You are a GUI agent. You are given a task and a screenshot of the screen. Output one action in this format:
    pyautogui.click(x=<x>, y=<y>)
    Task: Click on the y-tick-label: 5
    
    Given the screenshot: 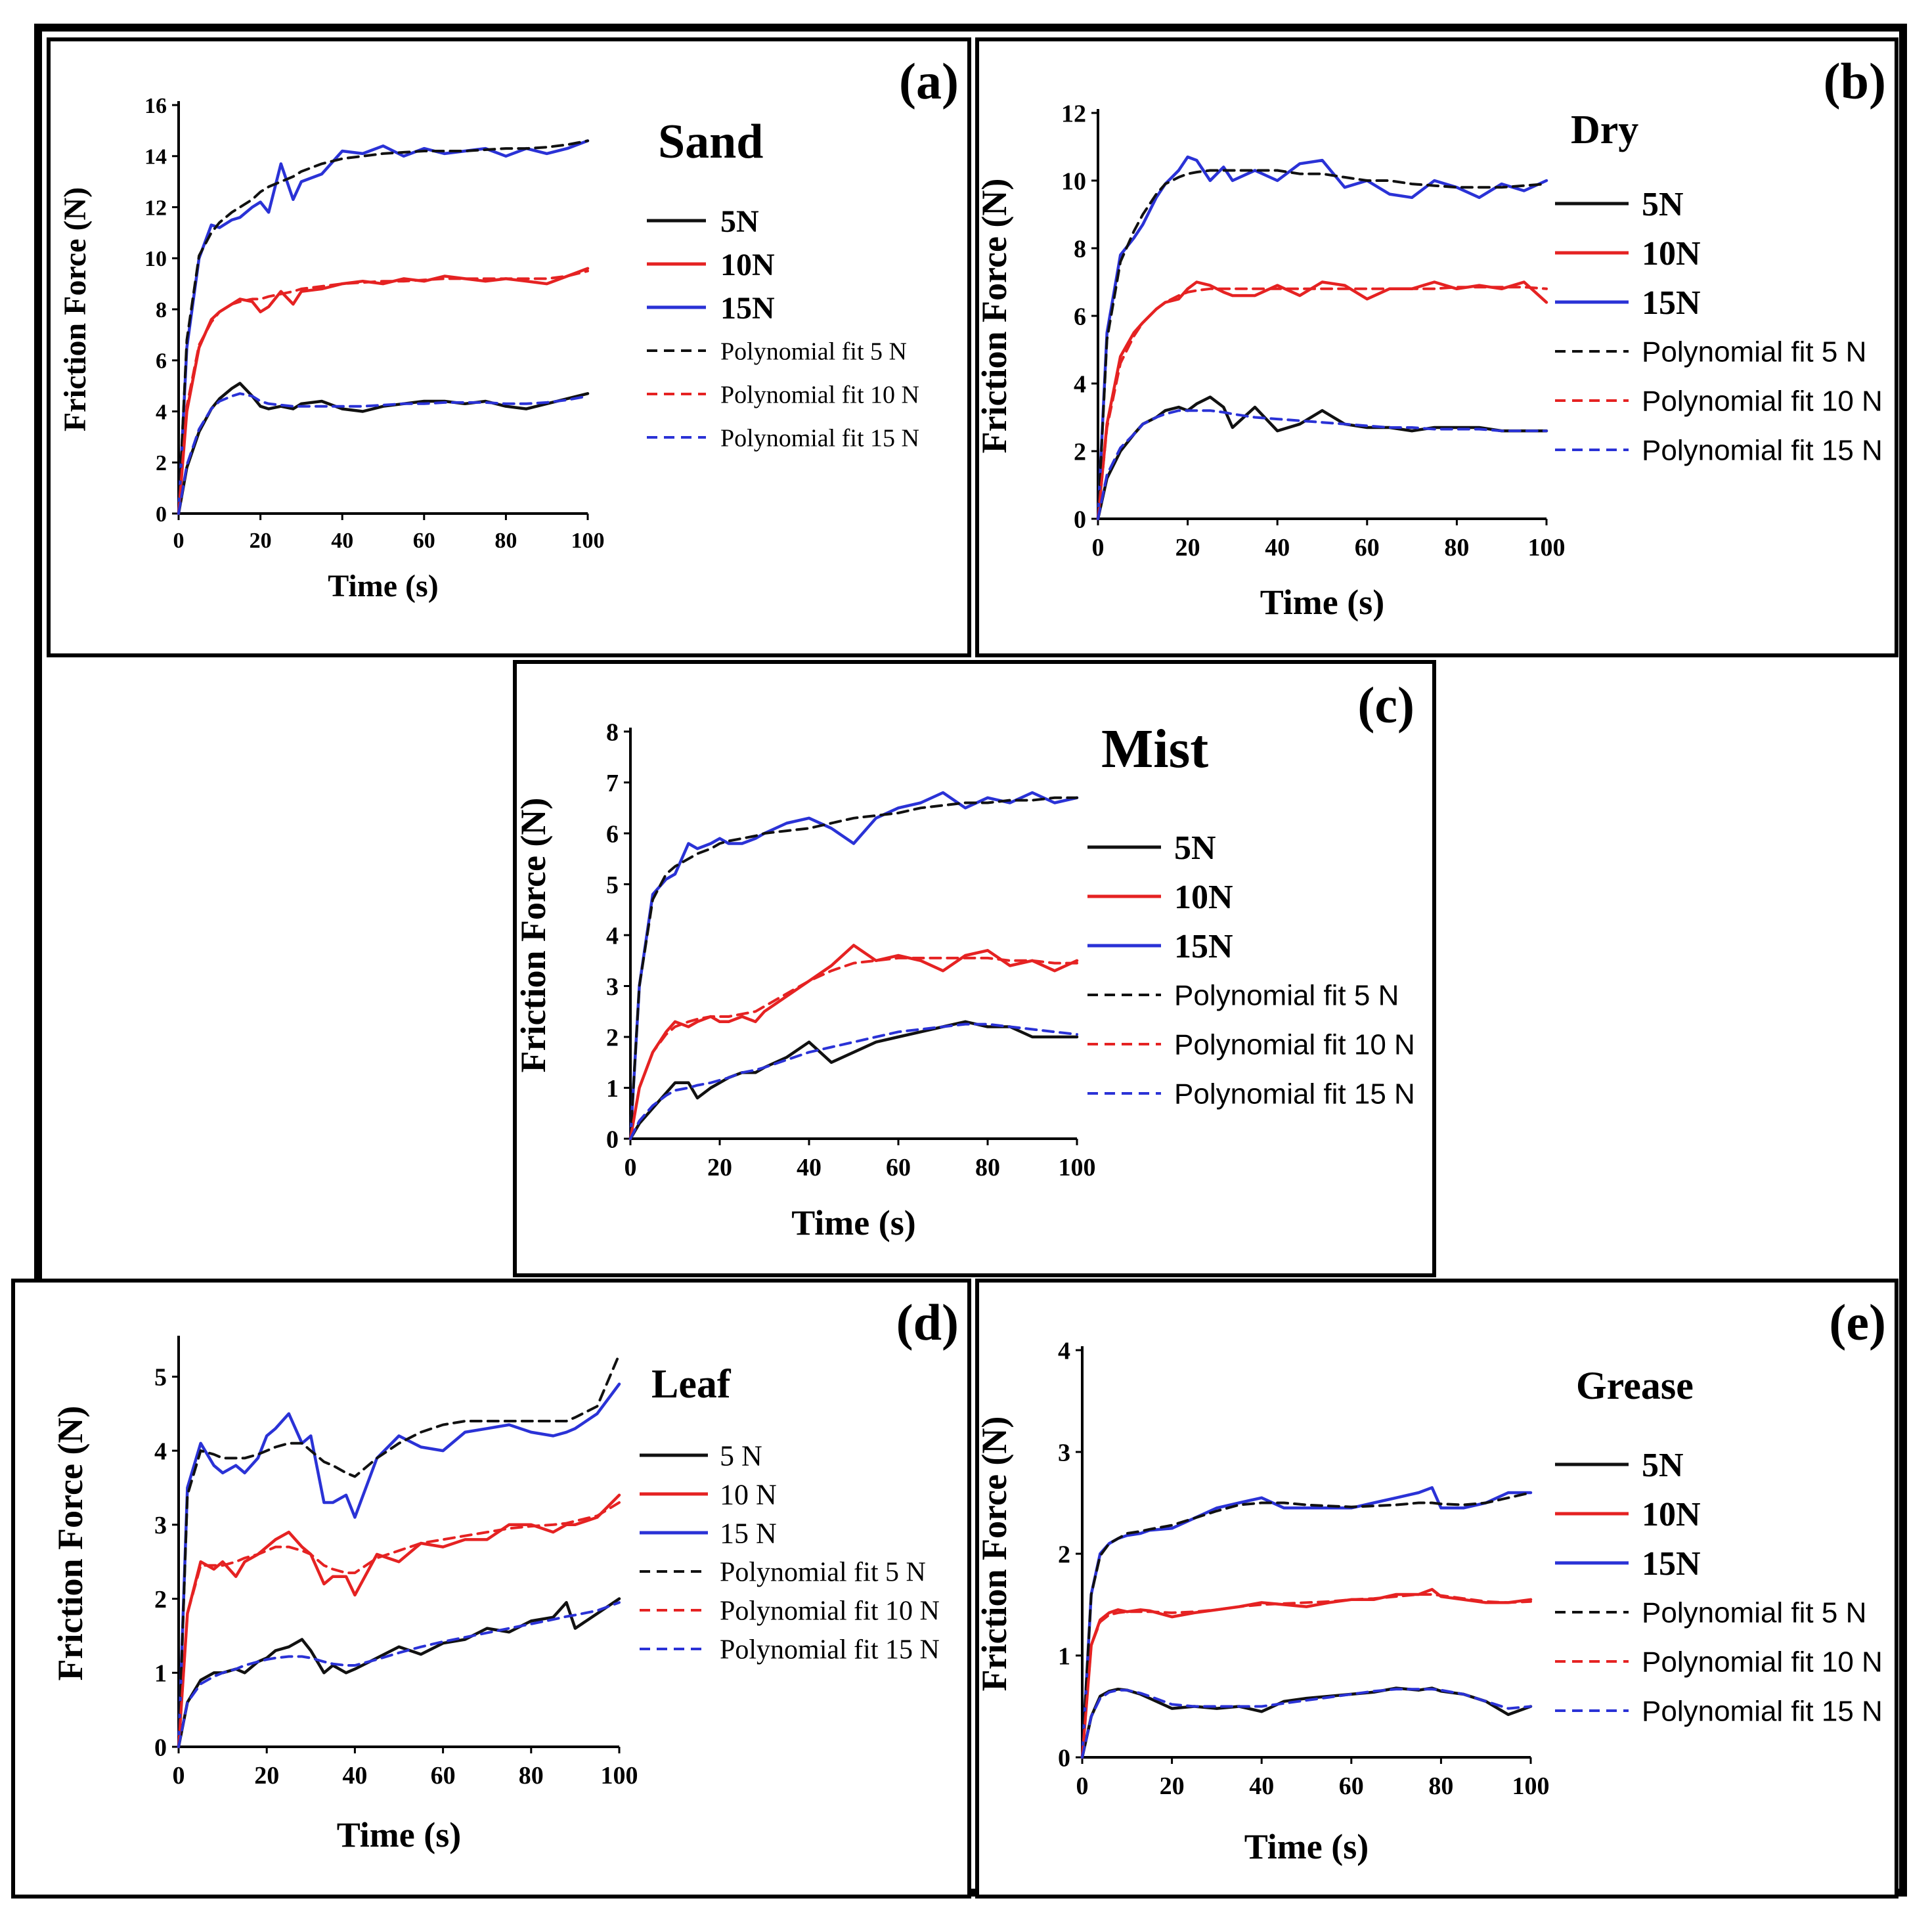 What is the action you would take?
    pyautogui.click(x=160, y=1378)
    